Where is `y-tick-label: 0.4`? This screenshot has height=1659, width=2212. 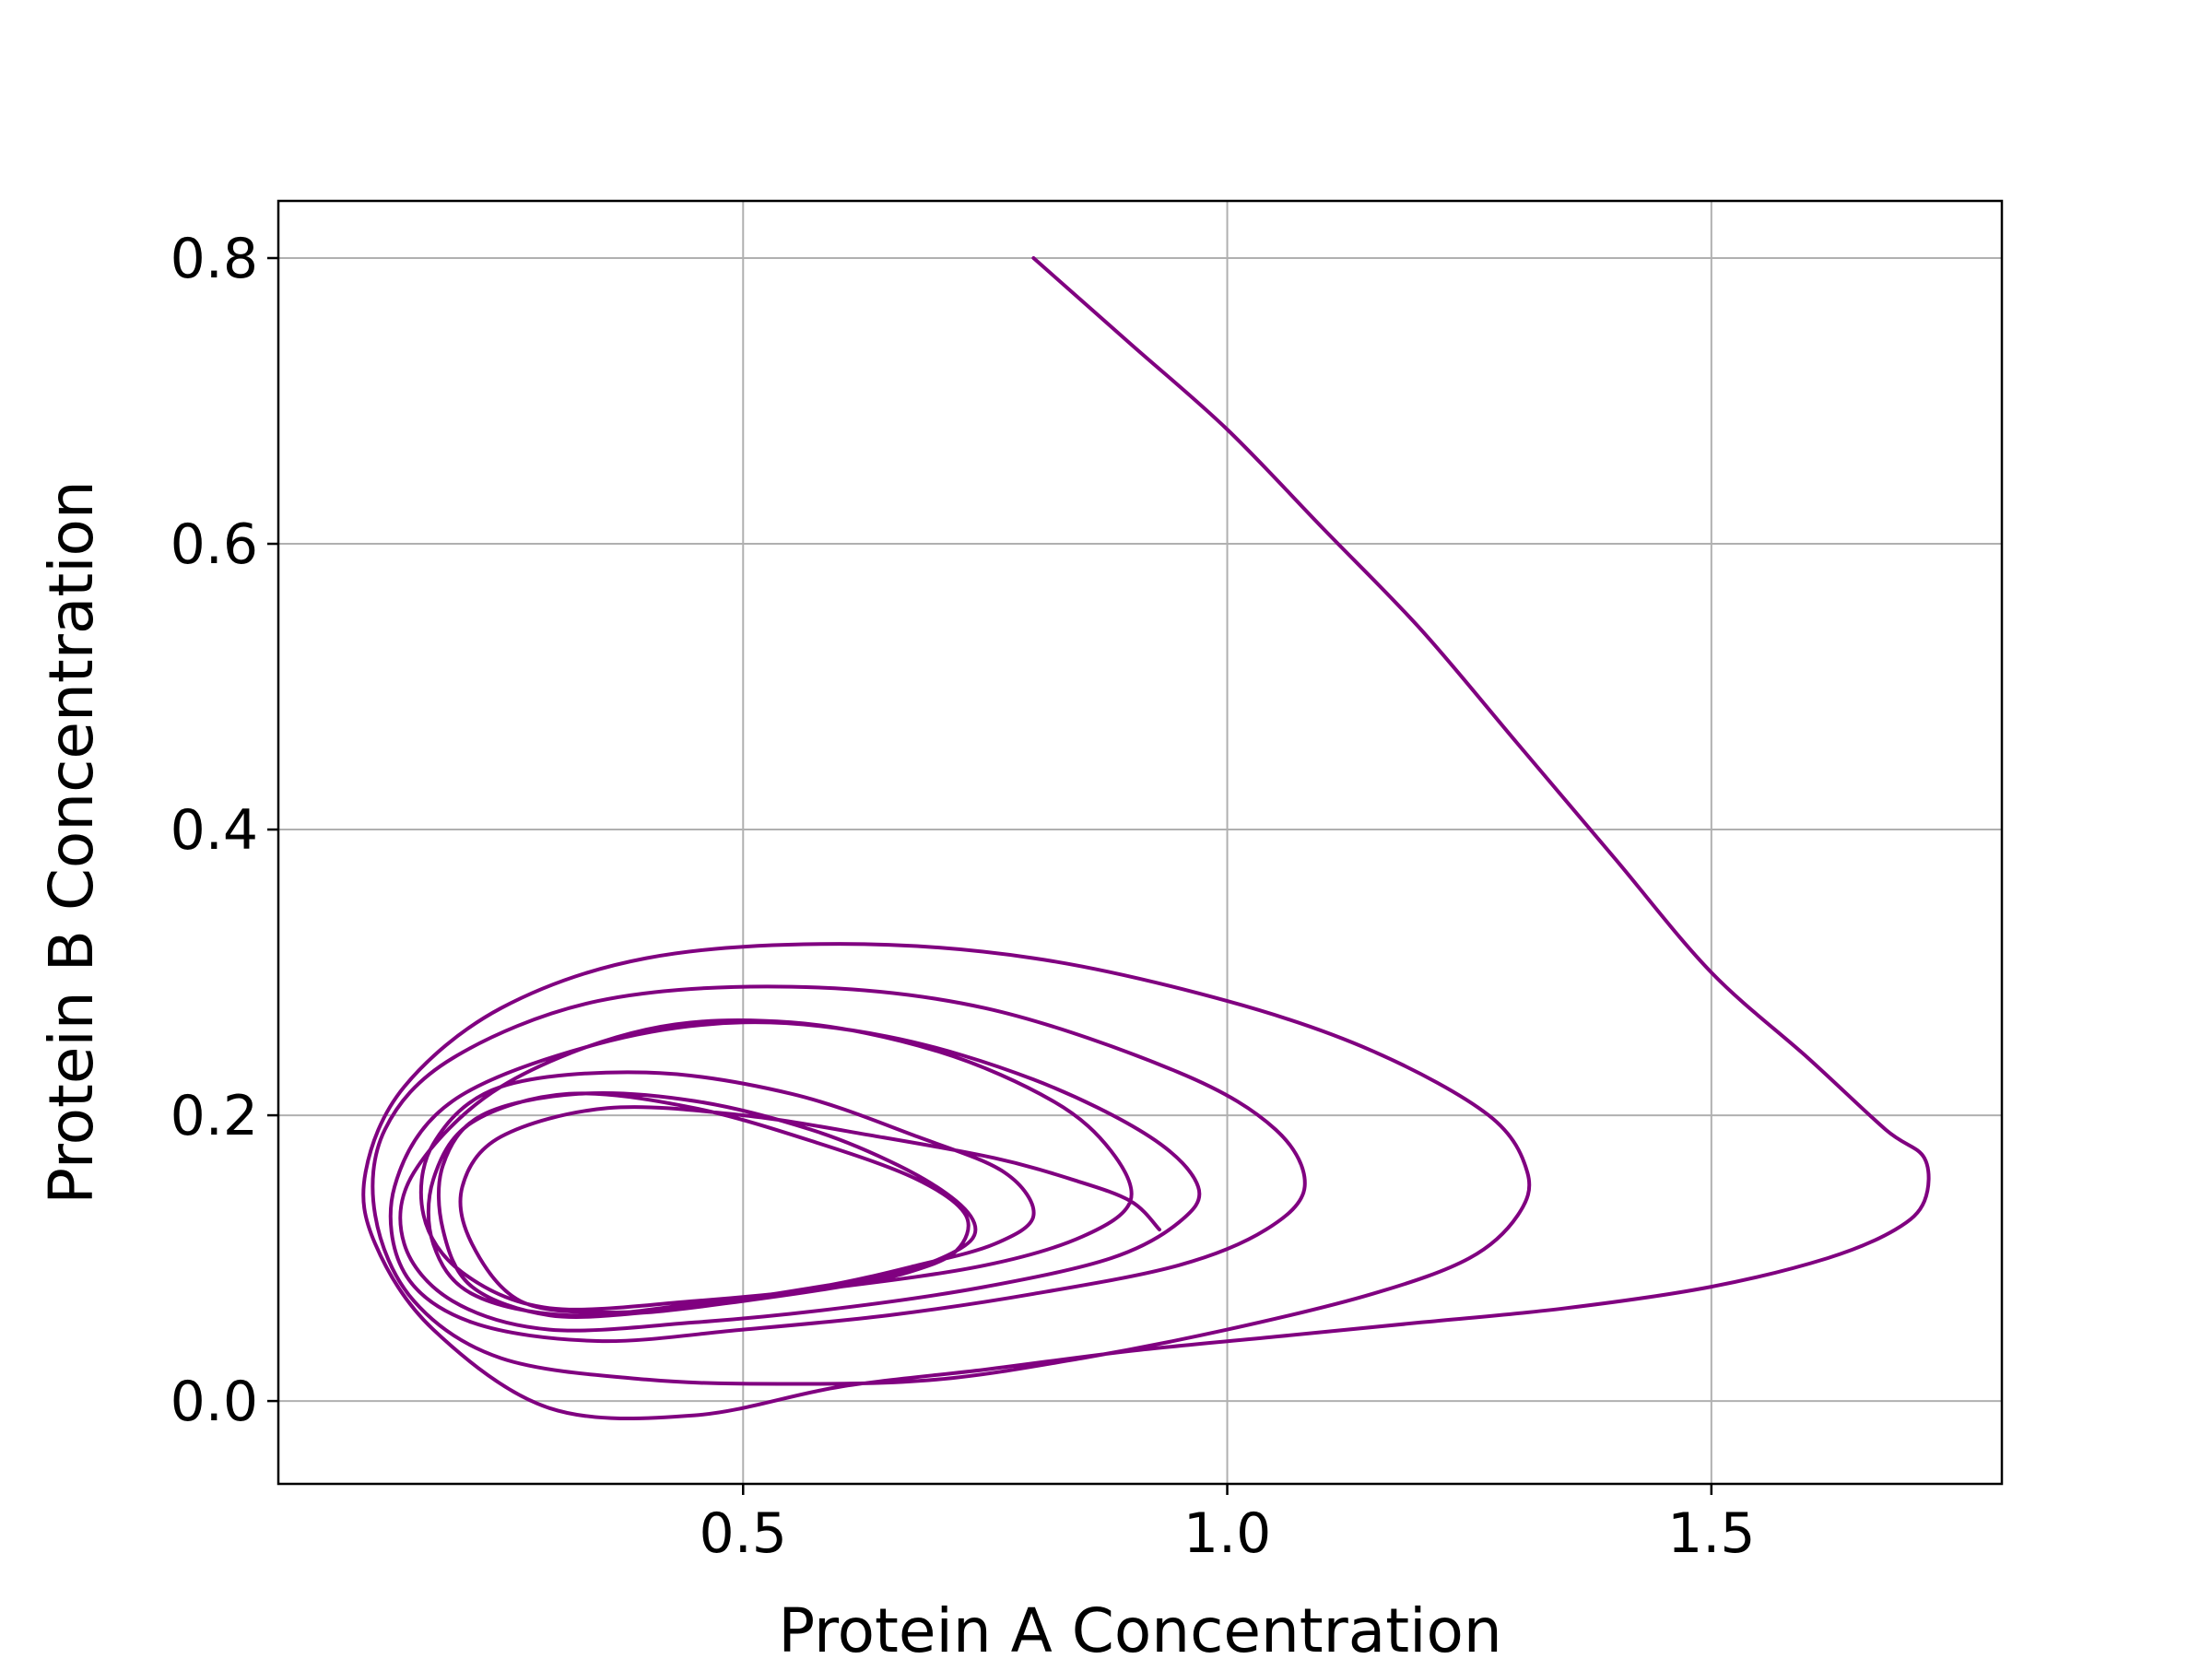
y-tick-label: 0.4 is located at coordinates (214, 830).